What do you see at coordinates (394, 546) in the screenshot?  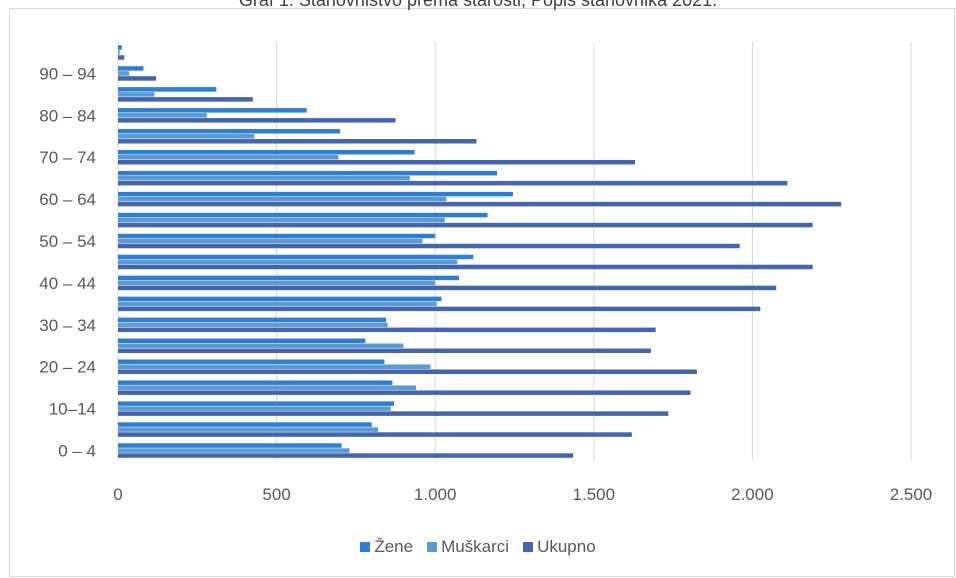 I see `legend-label: Žene` at bounding box center [394, 546].